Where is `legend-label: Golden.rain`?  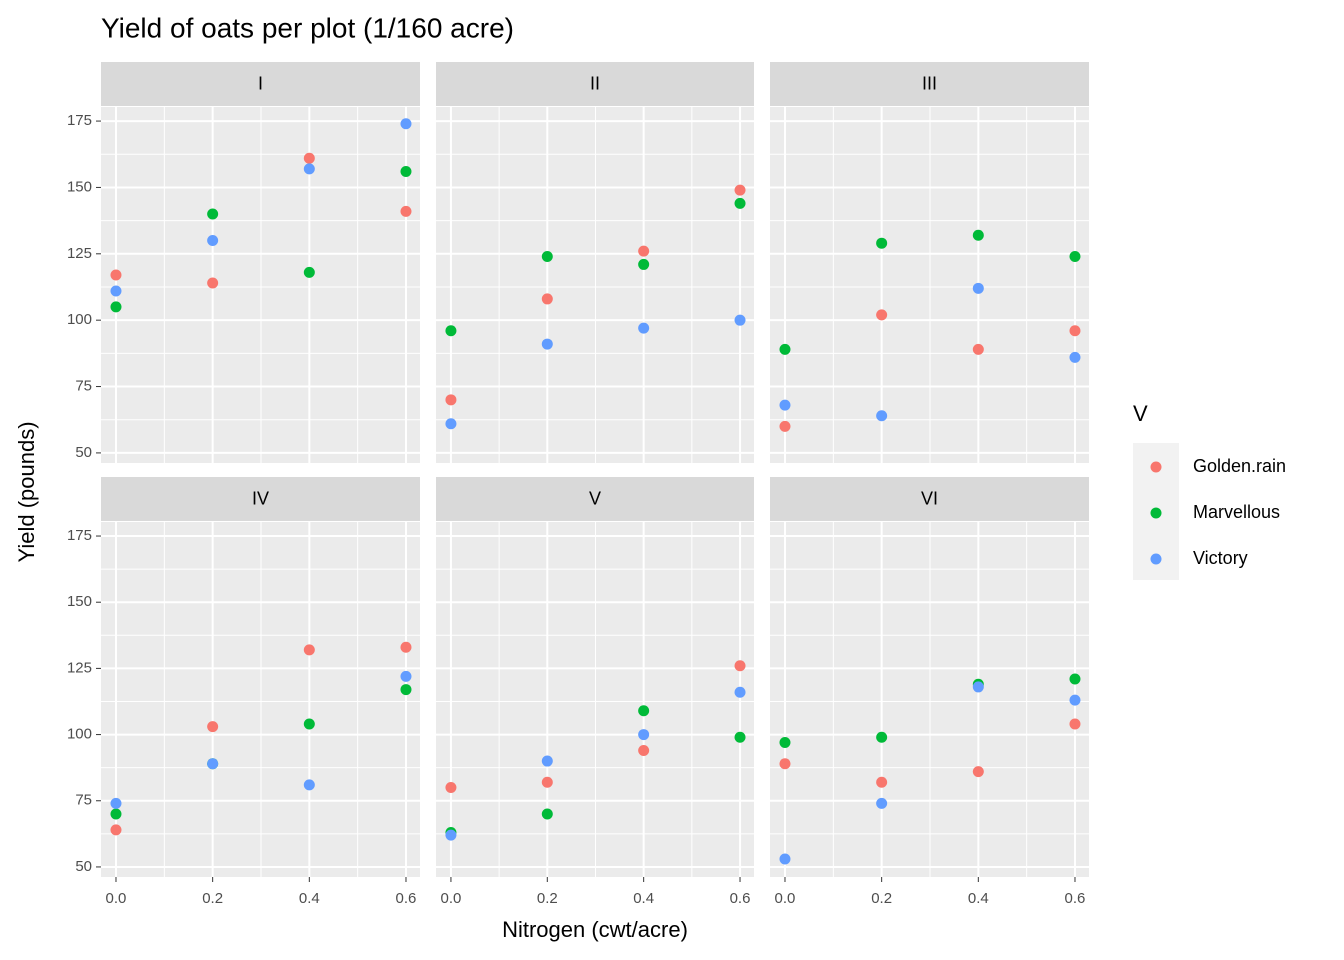 legend-label: Golden.rain is located at coordinates (1239, 466).